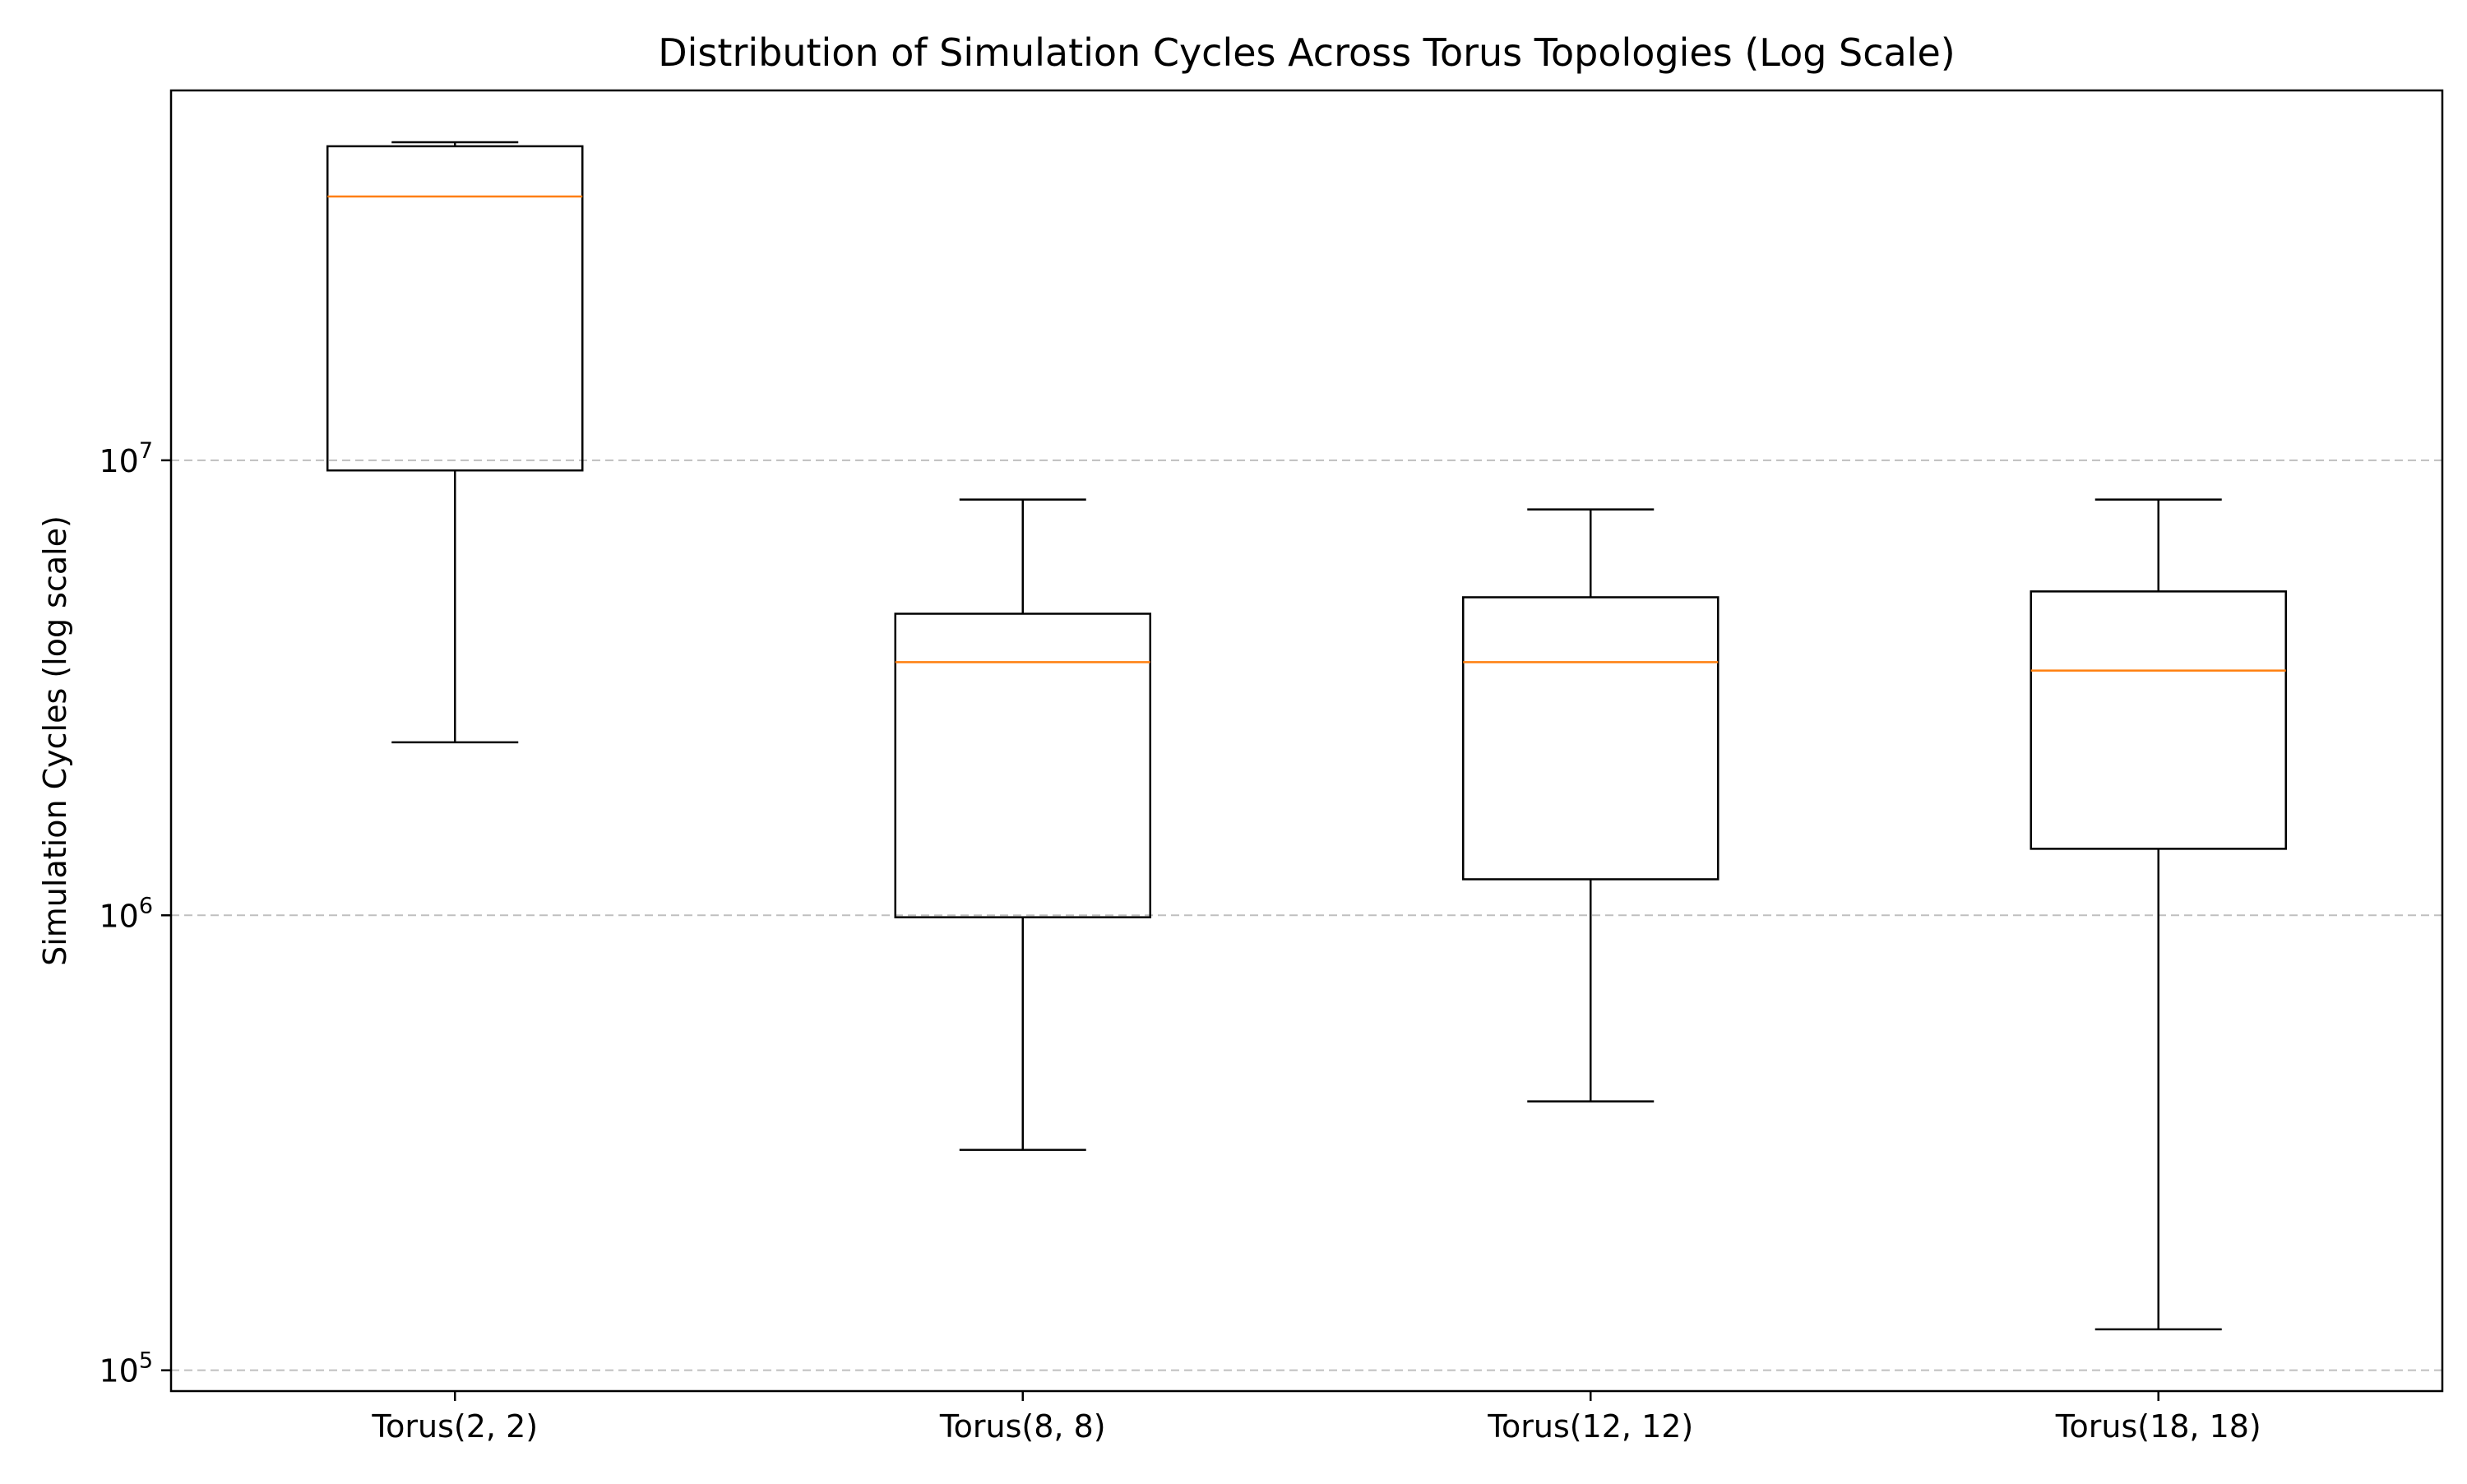 The image size is (2467, 1484). I want to click on y-tick-label: 10⁵, so click(126, 1368).